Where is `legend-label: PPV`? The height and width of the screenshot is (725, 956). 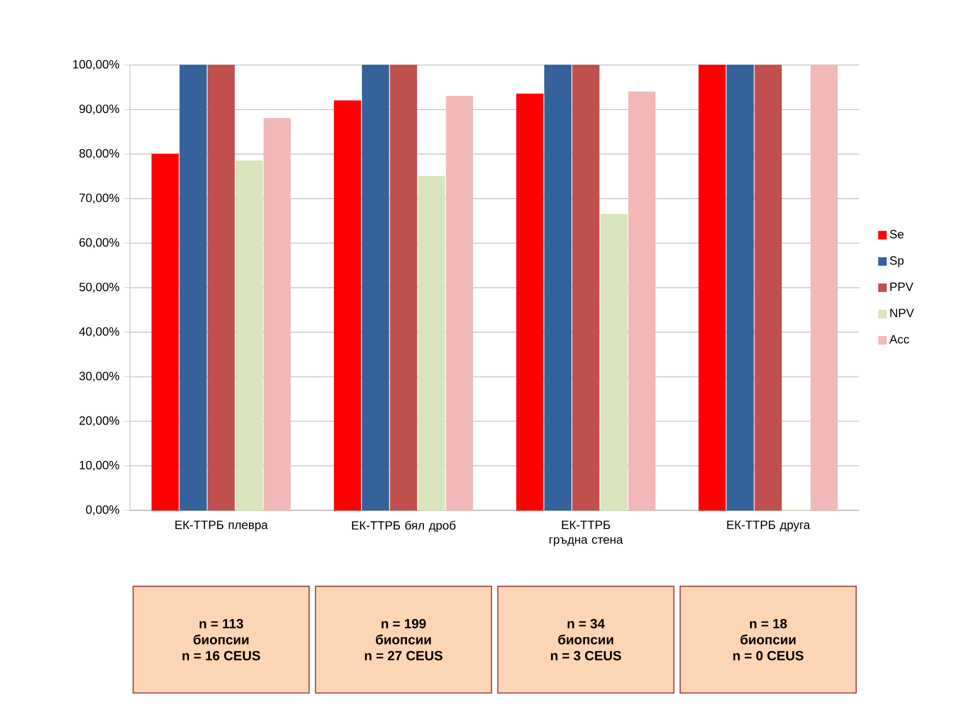 legend-label: PPV is located at coordinates (902, 286).